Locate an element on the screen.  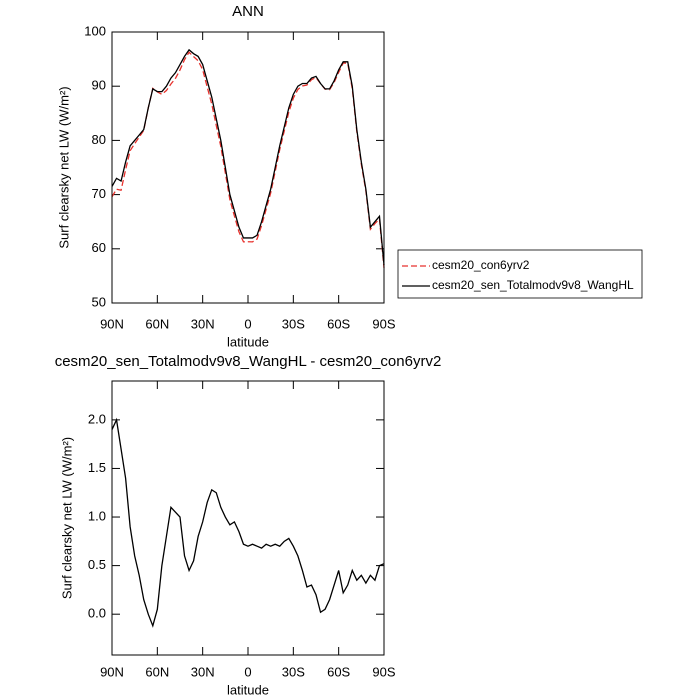
y-tick-label: 70 is located at coordinates (99, 193).